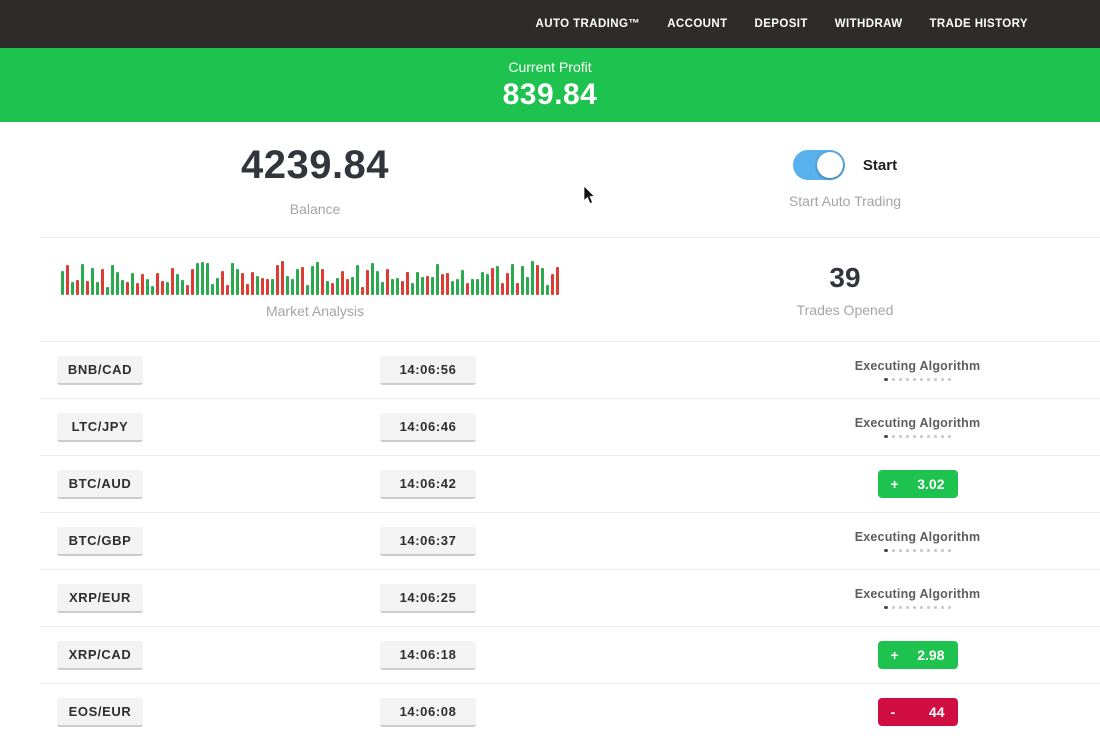 The image size is (1100, 742). Describe the element at coordinates (100, 427) in the screenshot. I see `pair-chip: LTC/JPY` at that location.